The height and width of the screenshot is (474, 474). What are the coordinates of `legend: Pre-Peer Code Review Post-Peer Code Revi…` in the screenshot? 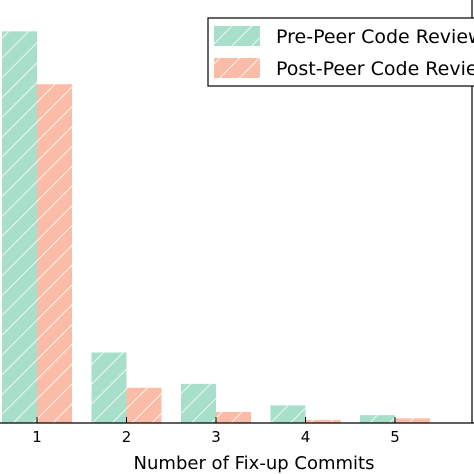 It's located at (340, 52).